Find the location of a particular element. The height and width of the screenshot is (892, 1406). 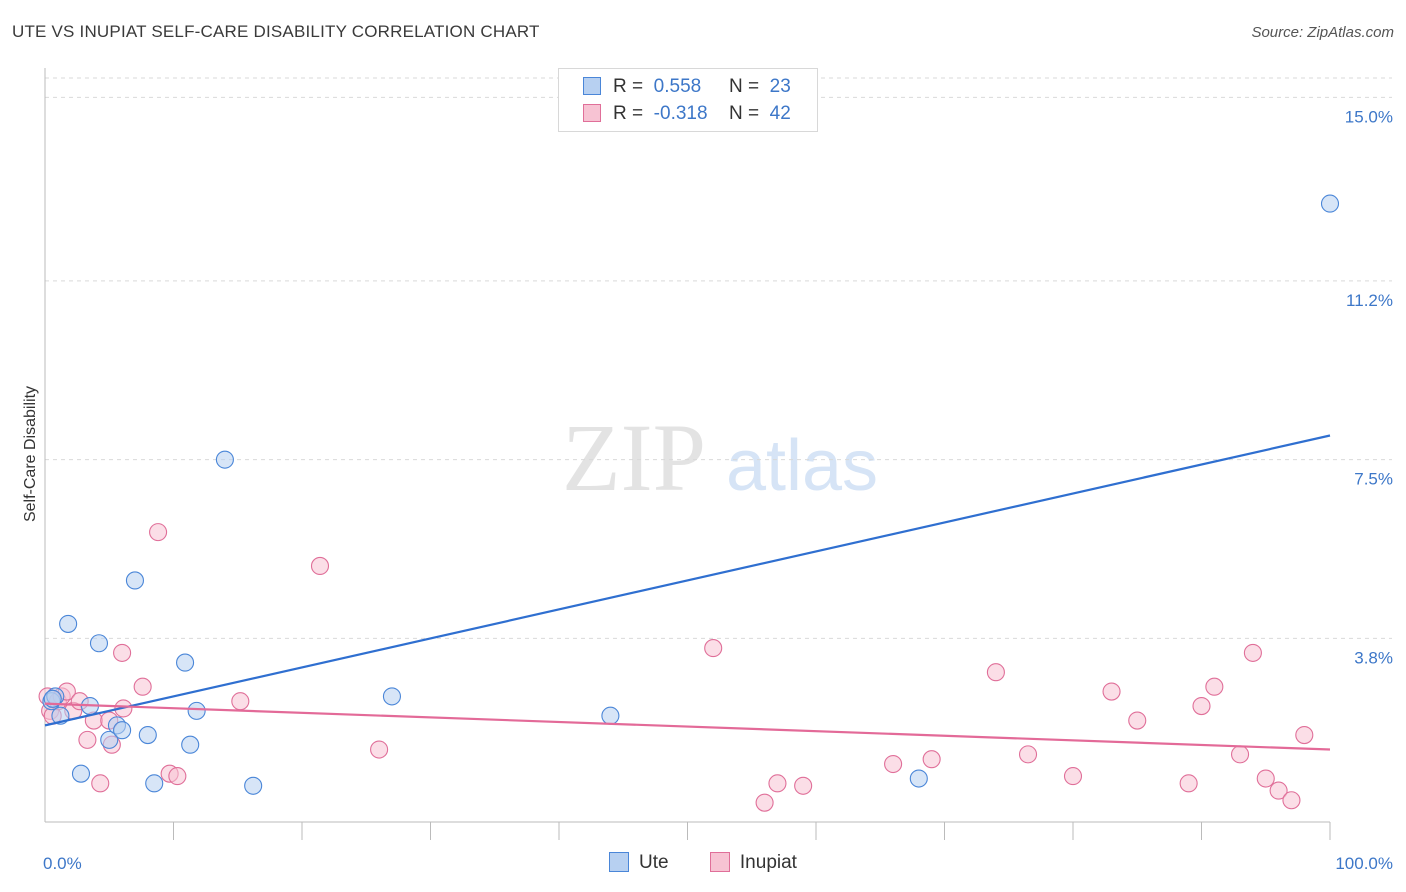

y-axis-label: Self-Care Disability is located at coordinates (30, 454).